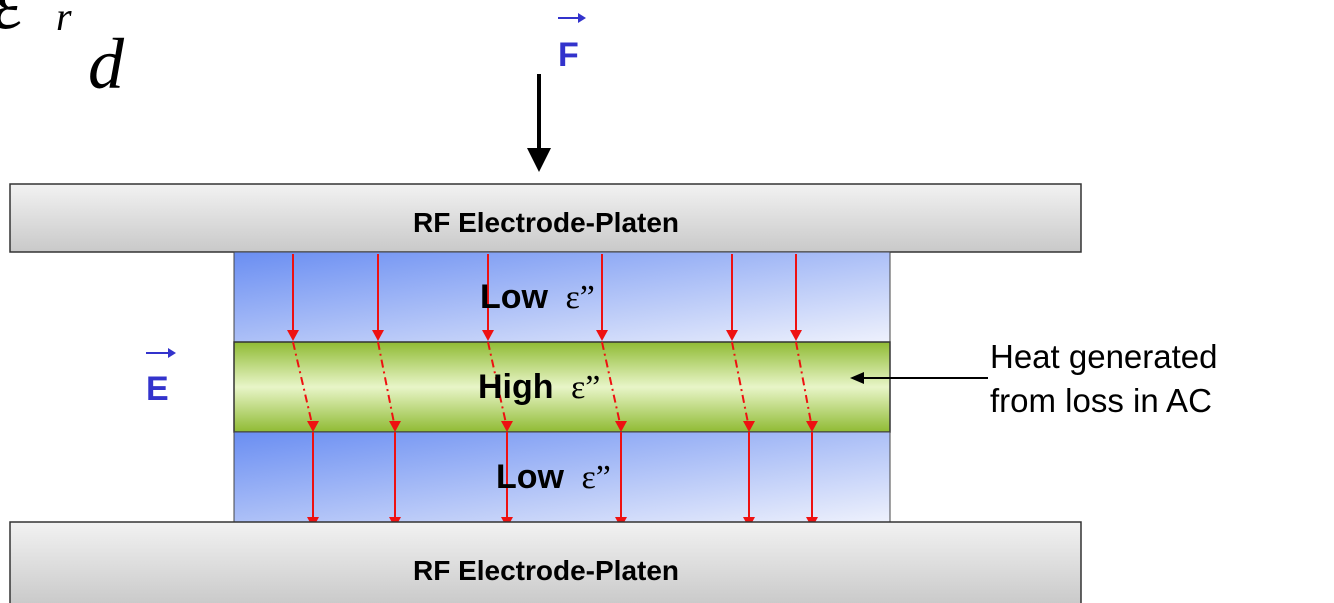  I want to click on force-label: F, so click(568, 55).